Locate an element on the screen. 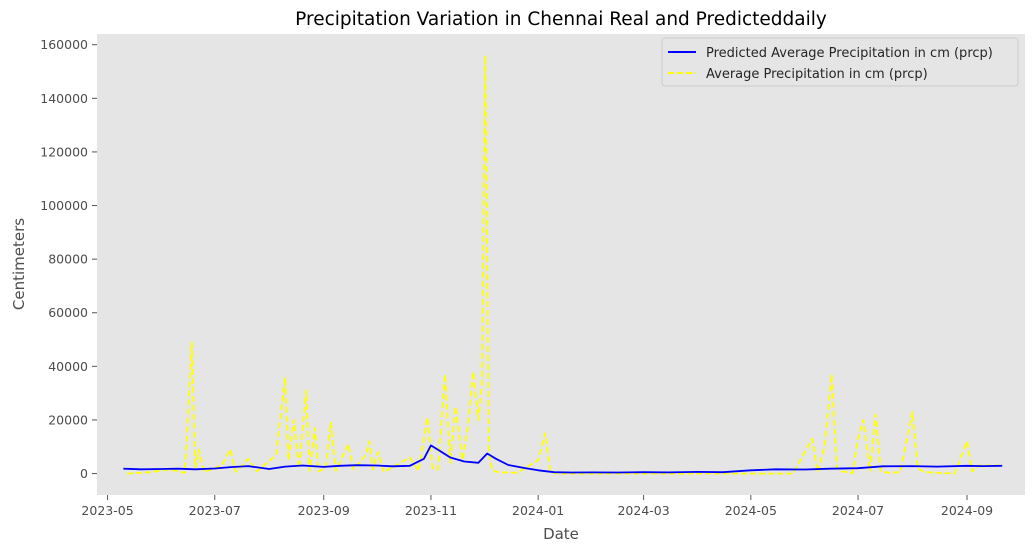 The height and width of the screenshot is (552, 1036). x-tick-label: 2023-11 is located at coordinates (431, 510).